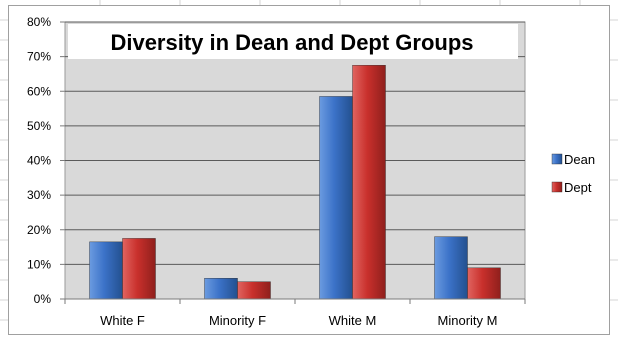 This screenshot has height=339, width=618. What do you see at coordinates (39, 91) in the screenshot?
I see `y-tick-label: 60%` at bounding box center [39, 91].